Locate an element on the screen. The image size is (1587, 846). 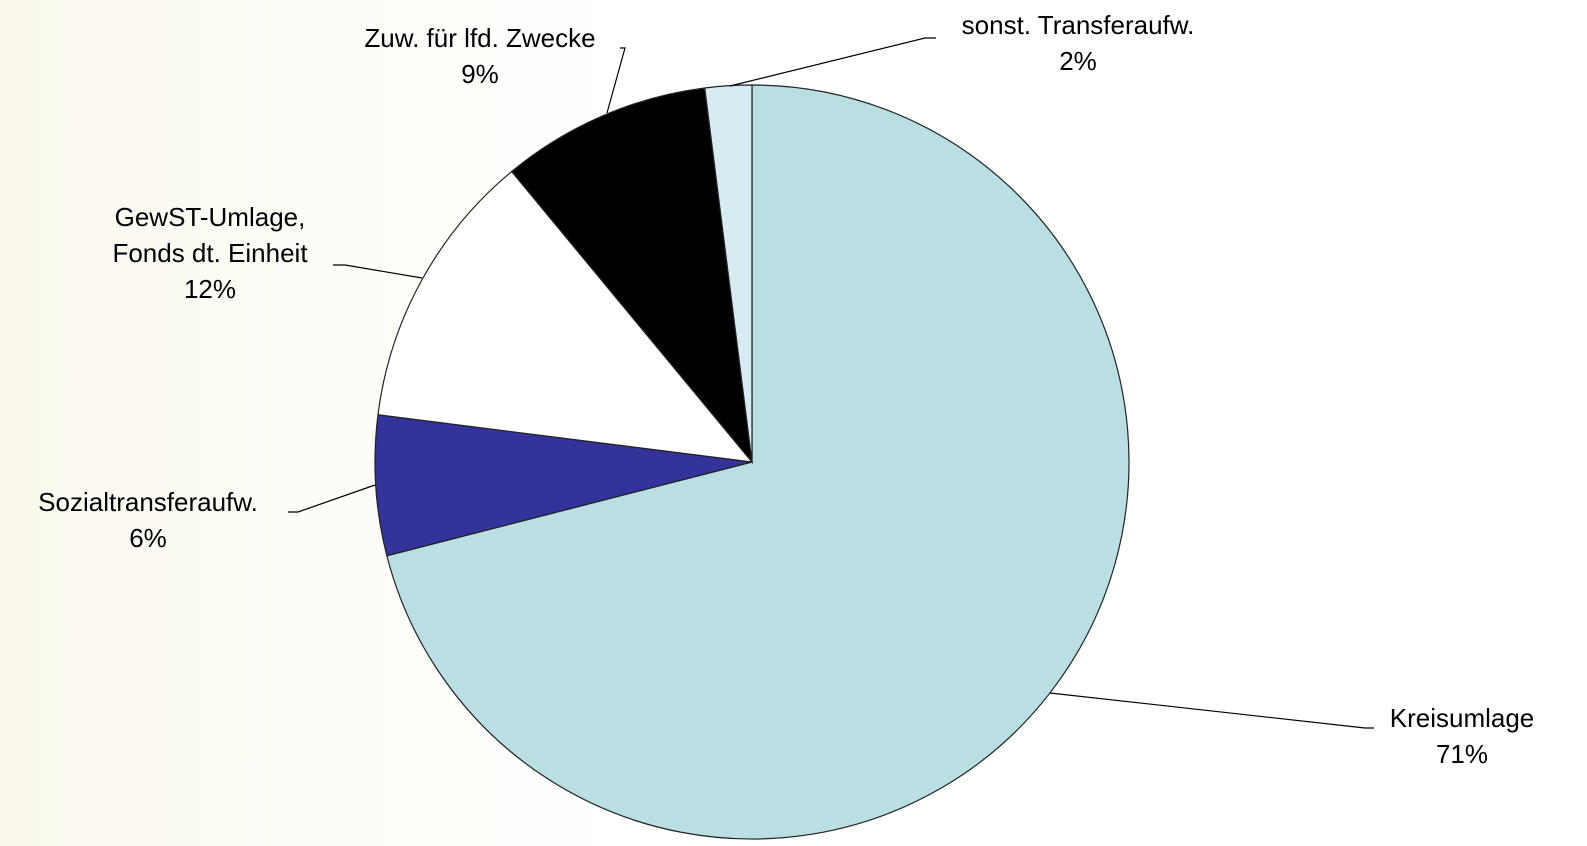
category-label: Zuw. für lfd. Zwecke is located at coordinates (480, 38).